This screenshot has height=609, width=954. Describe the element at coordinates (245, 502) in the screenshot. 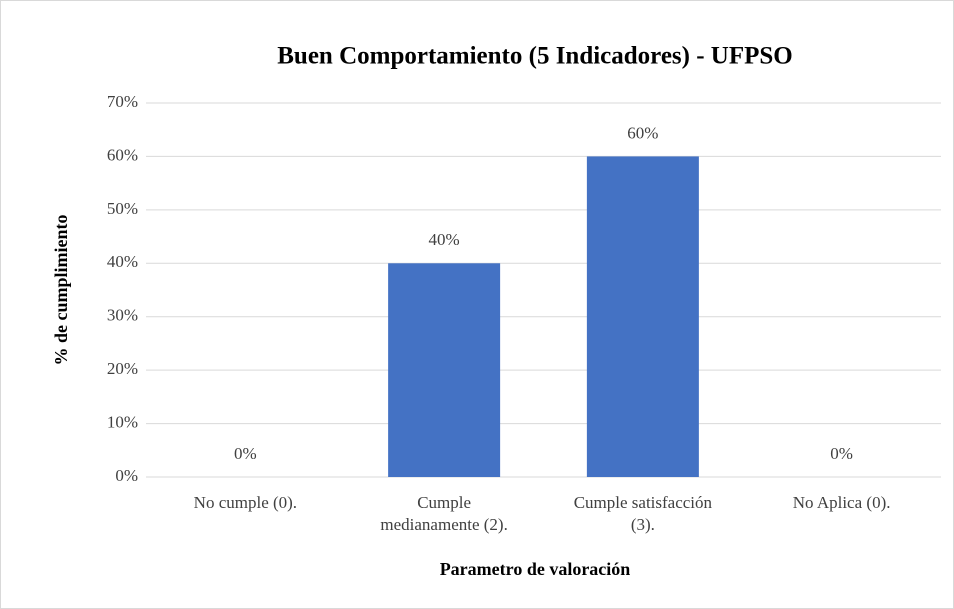

I see `x-tick-label: No cumple (0).` at that location.